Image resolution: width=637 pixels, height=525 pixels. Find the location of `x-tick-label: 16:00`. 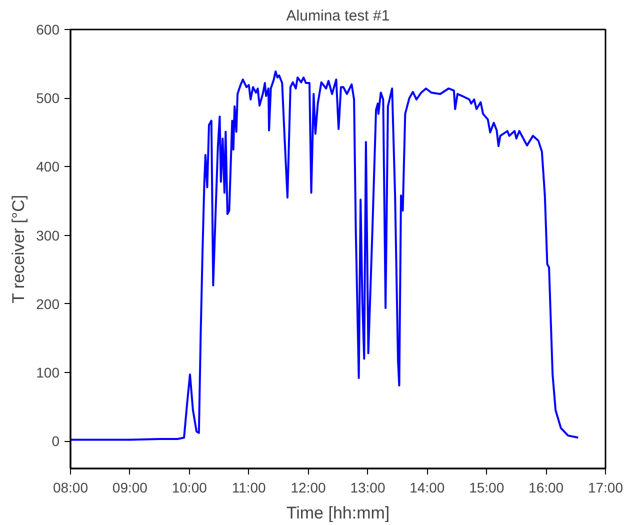

x-tick-label: 16:00 is located at coordinates (546, 488).